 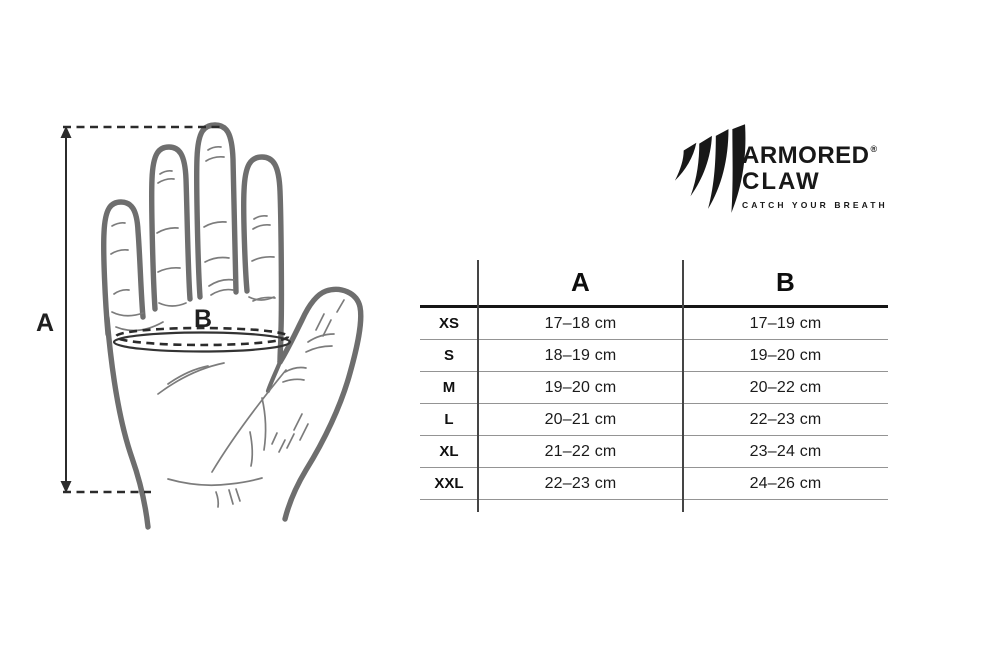 What do you see at coordinates (478, 386) in the screenshot?
I see `table-vertical-divider-left` at bounding box center [478, 386].